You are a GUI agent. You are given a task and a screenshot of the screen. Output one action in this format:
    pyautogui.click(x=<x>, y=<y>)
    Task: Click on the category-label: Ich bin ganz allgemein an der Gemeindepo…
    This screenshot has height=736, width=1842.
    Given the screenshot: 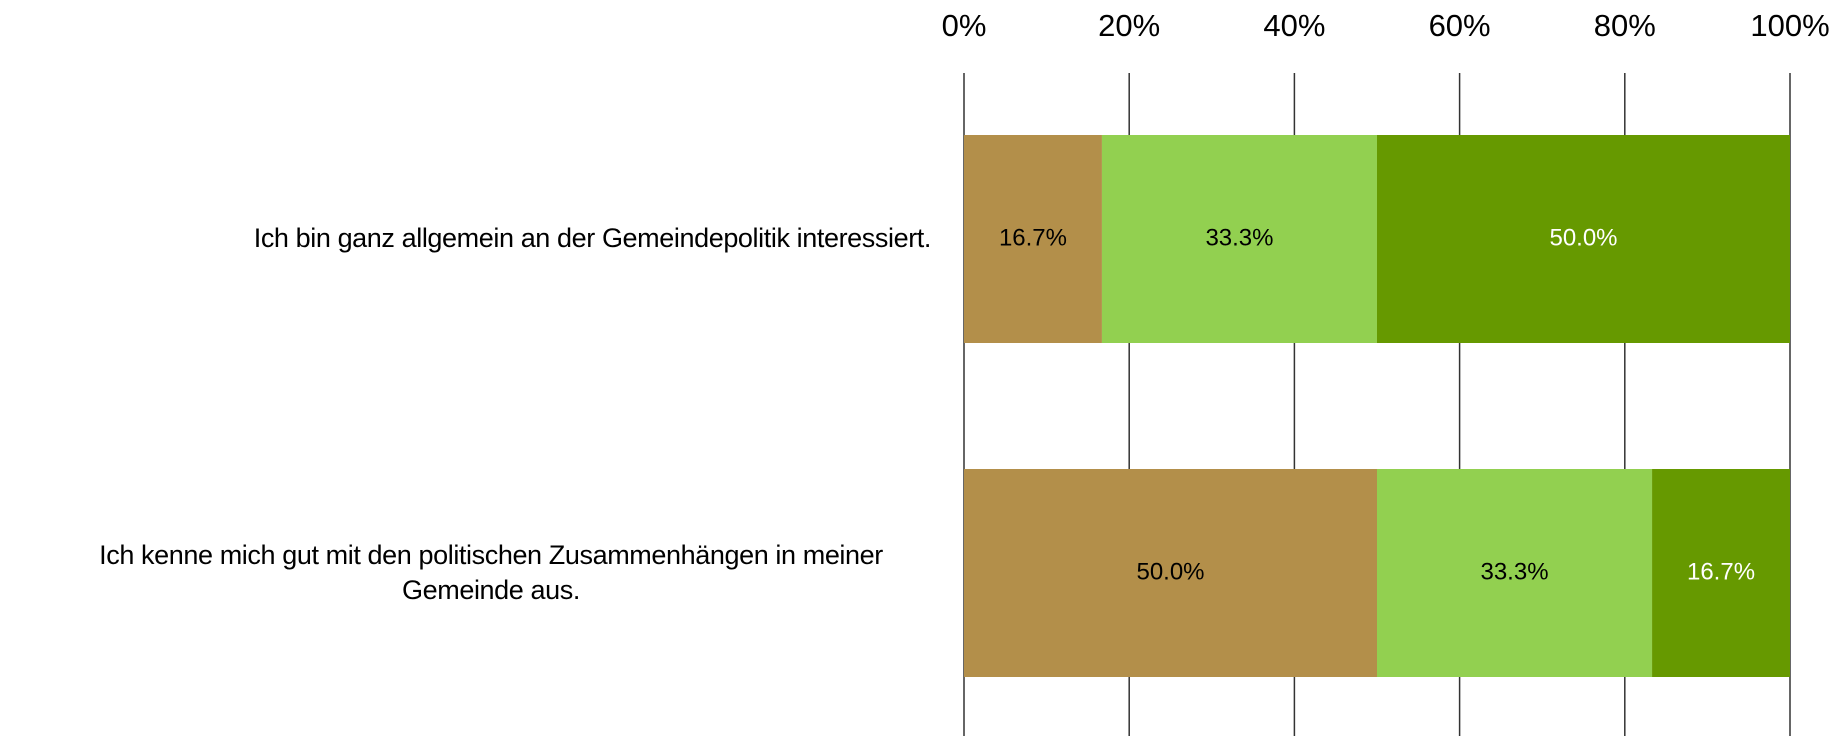 What is the action you would take?
    pyautogui.click(x=592, y=238)
    